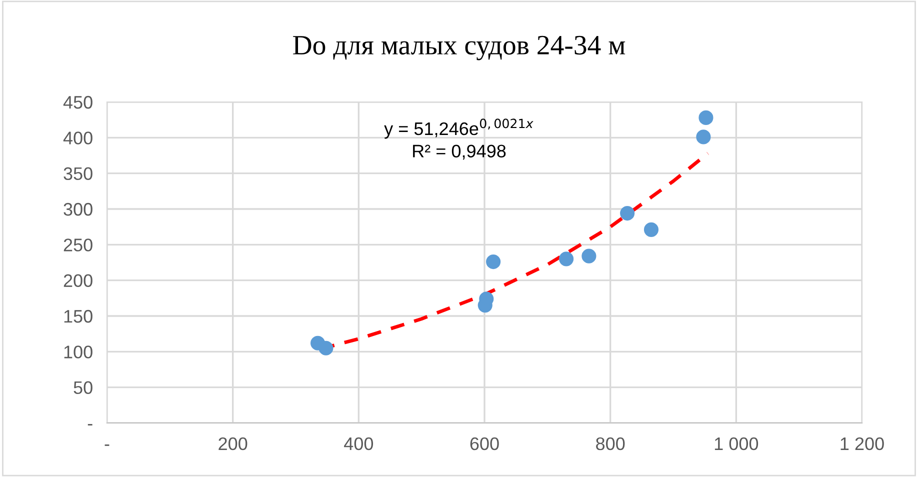  I want to click on x-tick-label: 800, so click(610, 443).